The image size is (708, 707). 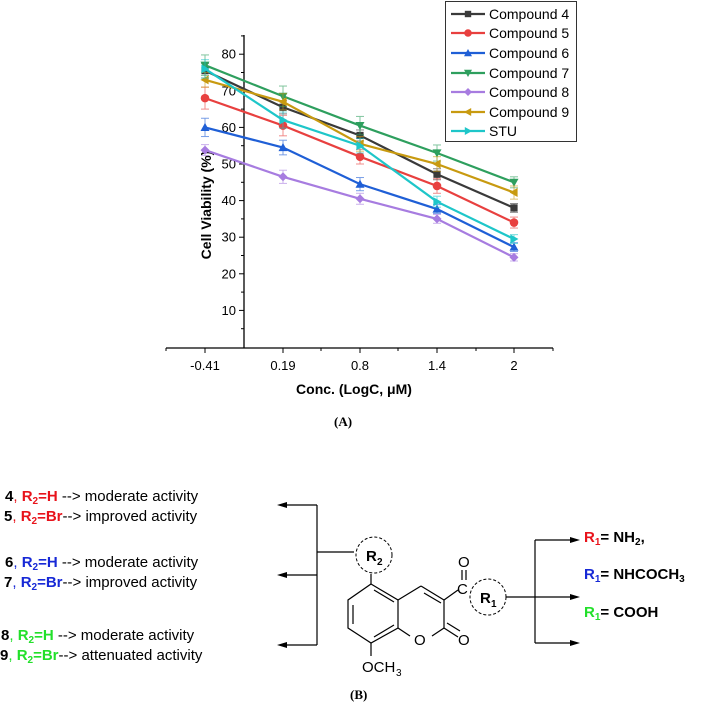 What do you see at coordinates (529, 72) in the screenshot?
I see `legend-label: Compound 7` at bounding box center [529, 72].